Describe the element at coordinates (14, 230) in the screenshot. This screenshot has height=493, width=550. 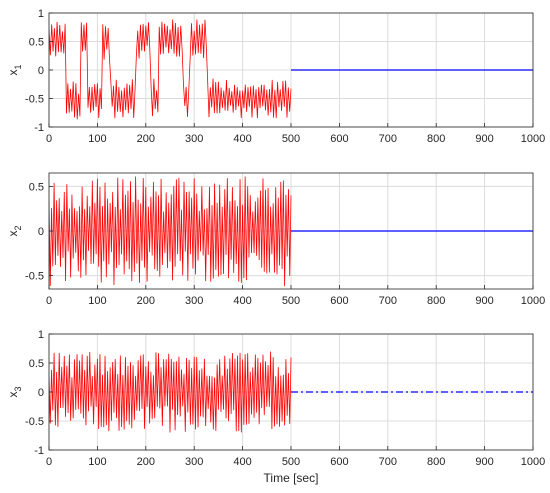
I see `y-axis-label: x2` at that location.